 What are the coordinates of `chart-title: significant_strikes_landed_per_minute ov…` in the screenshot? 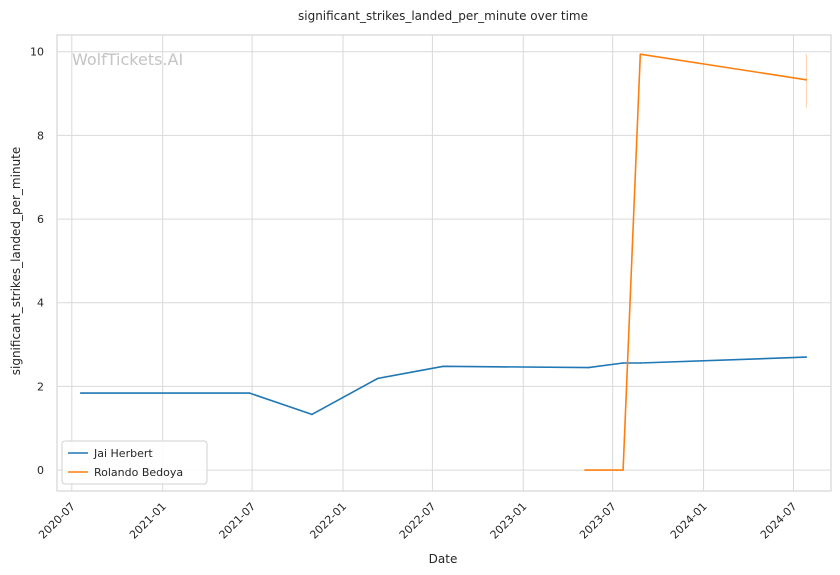 It's located at (443, 16).